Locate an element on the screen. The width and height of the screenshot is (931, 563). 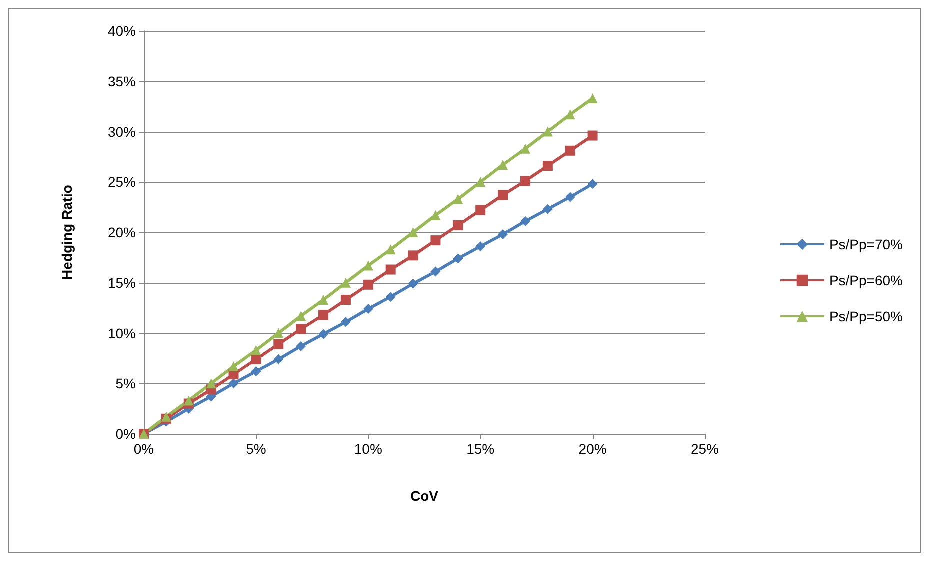
x-tick-label: 10% is located at coordinates (368, 449).